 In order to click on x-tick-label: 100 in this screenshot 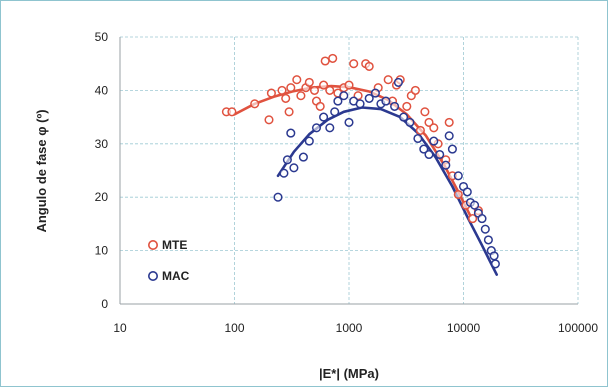, I will do `click(234, 328)`.